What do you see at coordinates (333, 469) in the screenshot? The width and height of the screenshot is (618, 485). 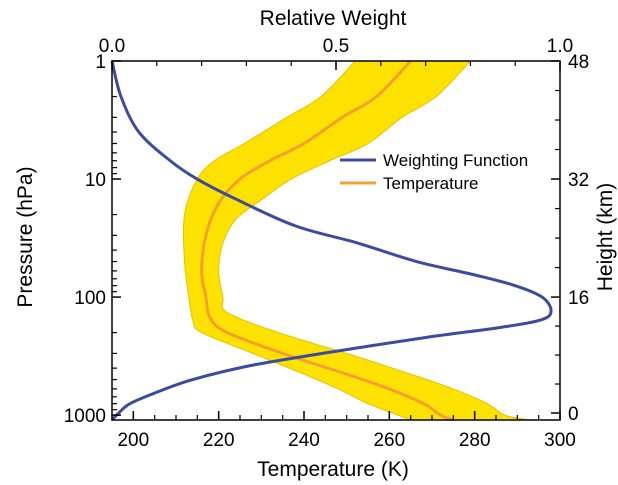 I see `bottom-axis-label: Temperature (K)` at bounding box center [333, 469].